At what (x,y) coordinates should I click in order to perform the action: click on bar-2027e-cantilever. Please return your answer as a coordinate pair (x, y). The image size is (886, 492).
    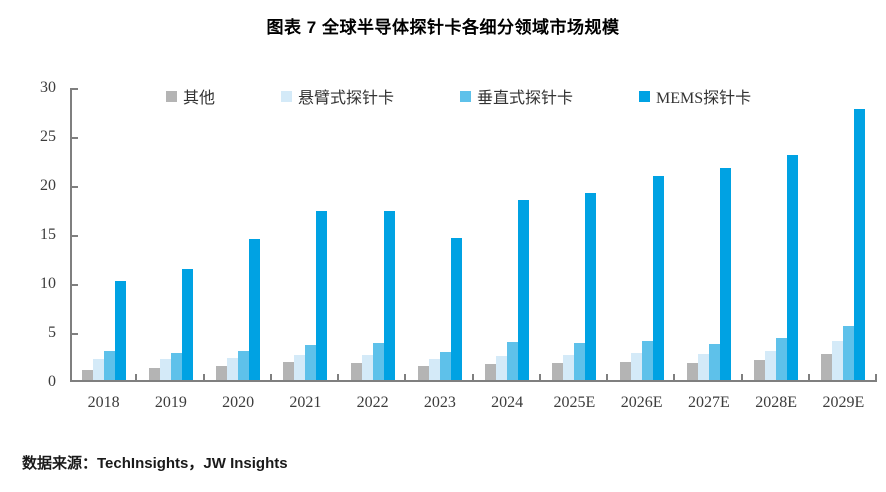
    Looking at the image, I should click on (703, 366).